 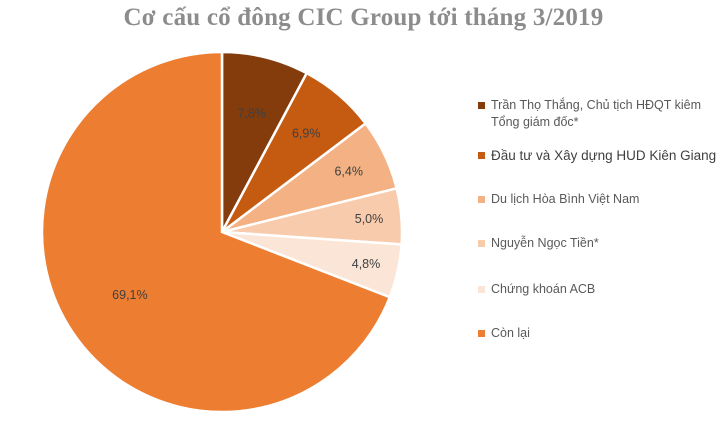 What do you see at coordinates (348, 171) in the screenshot?
I see `data-label-2: 6,4%` at bounding box center [348, 171].